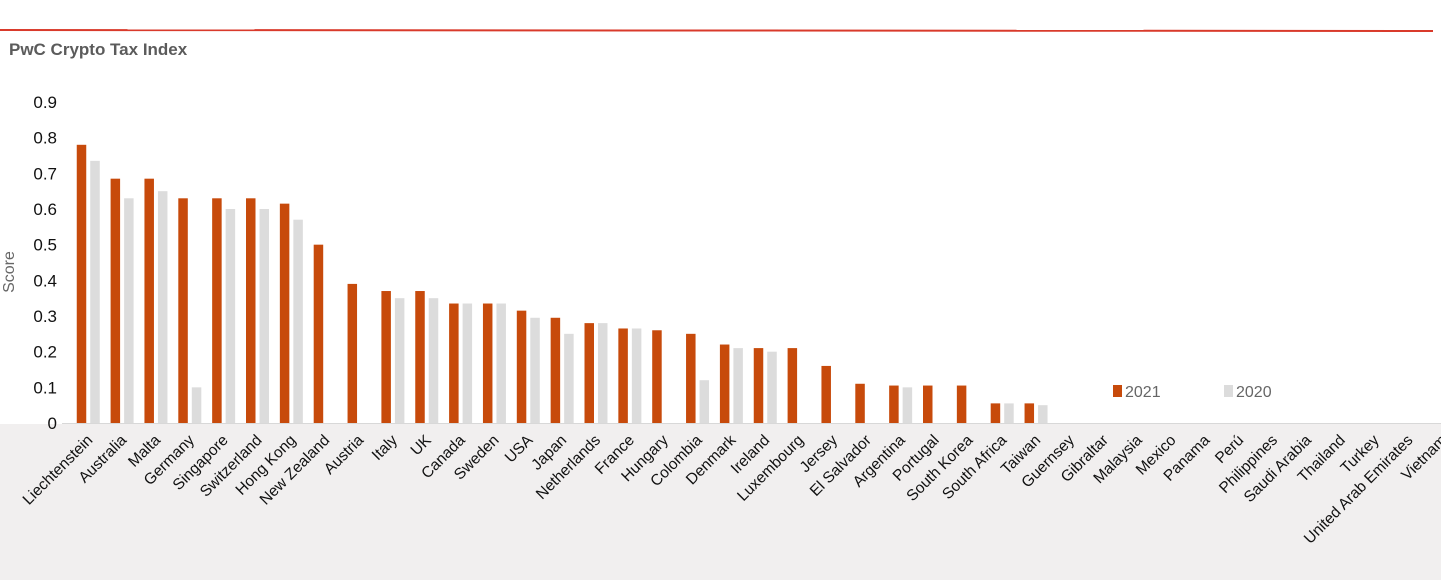 The height and width of the screenshot is (580, 1441). Describe the element at coordinates (45, 138) in the screenshot. I see `y-tick-label: 0.8` at that location.